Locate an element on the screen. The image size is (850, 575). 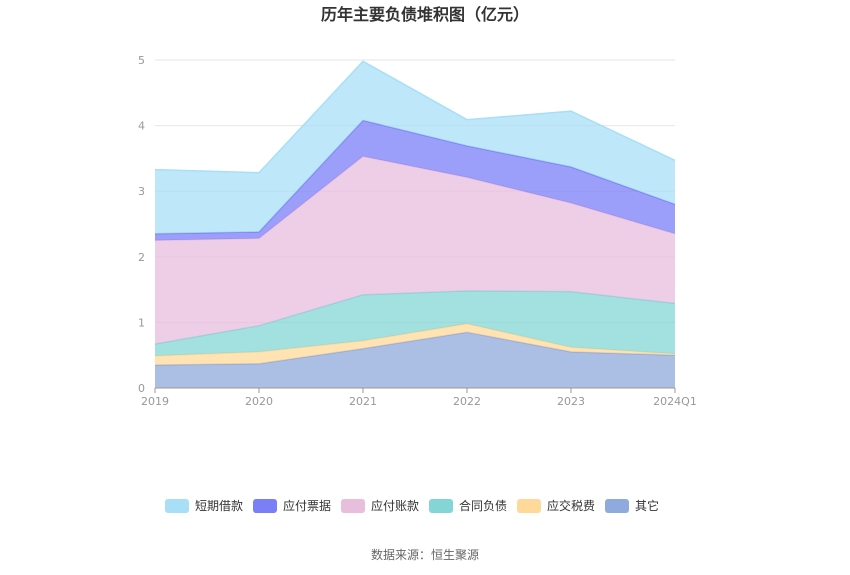
x-tick-label: 2021 is located at coordinates (363, 401).